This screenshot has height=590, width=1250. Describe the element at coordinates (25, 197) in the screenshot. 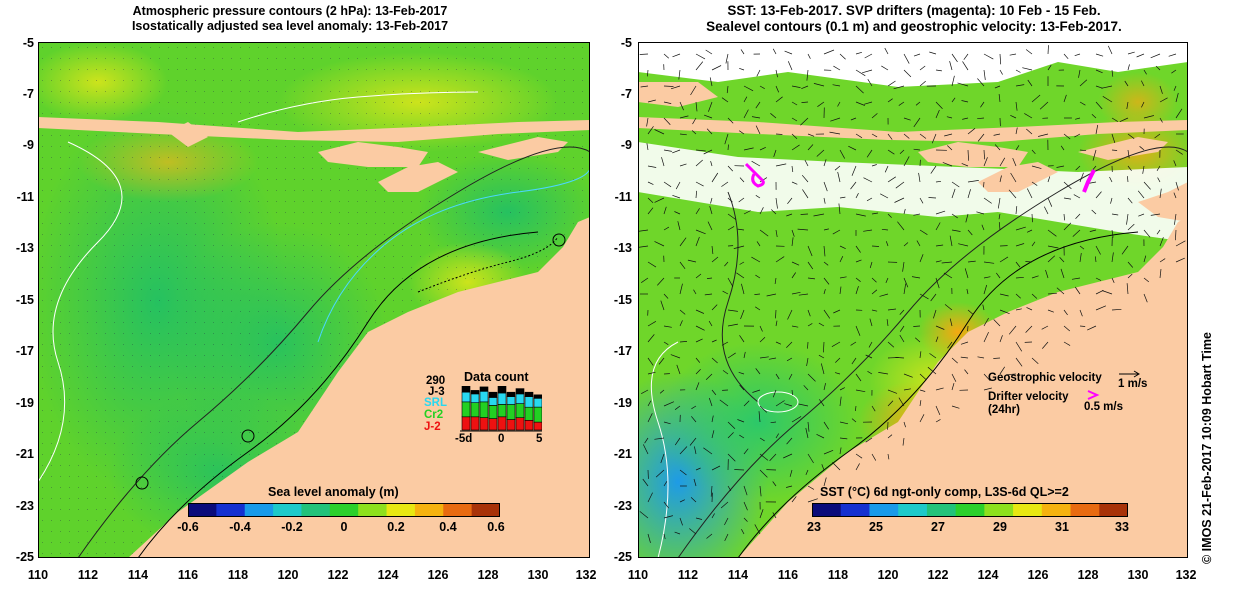

I see `left-ytick-4: -11` at that location.